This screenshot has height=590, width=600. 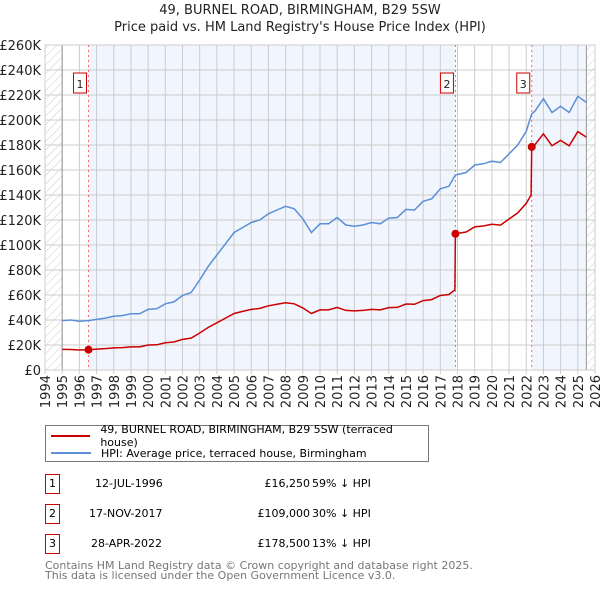 What do you see at coordinates (510, 391) in the screenshot?
I see `x-tick-label: 2021` at bounding box center [510, 391].